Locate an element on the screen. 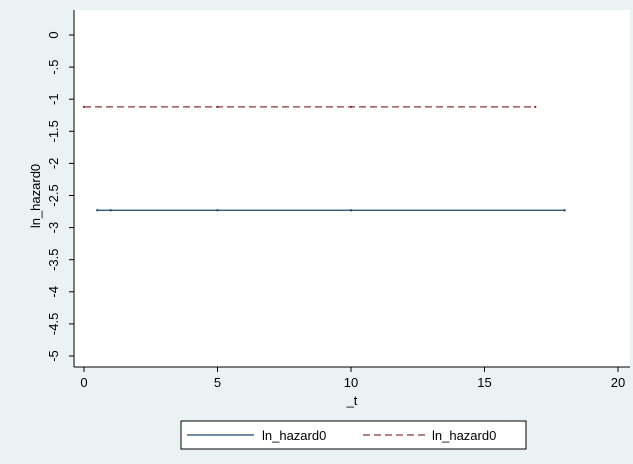 The height and width of the screenshot is (464, 633). y-tick-label: -4.5 is located at coordinates (53, 324).